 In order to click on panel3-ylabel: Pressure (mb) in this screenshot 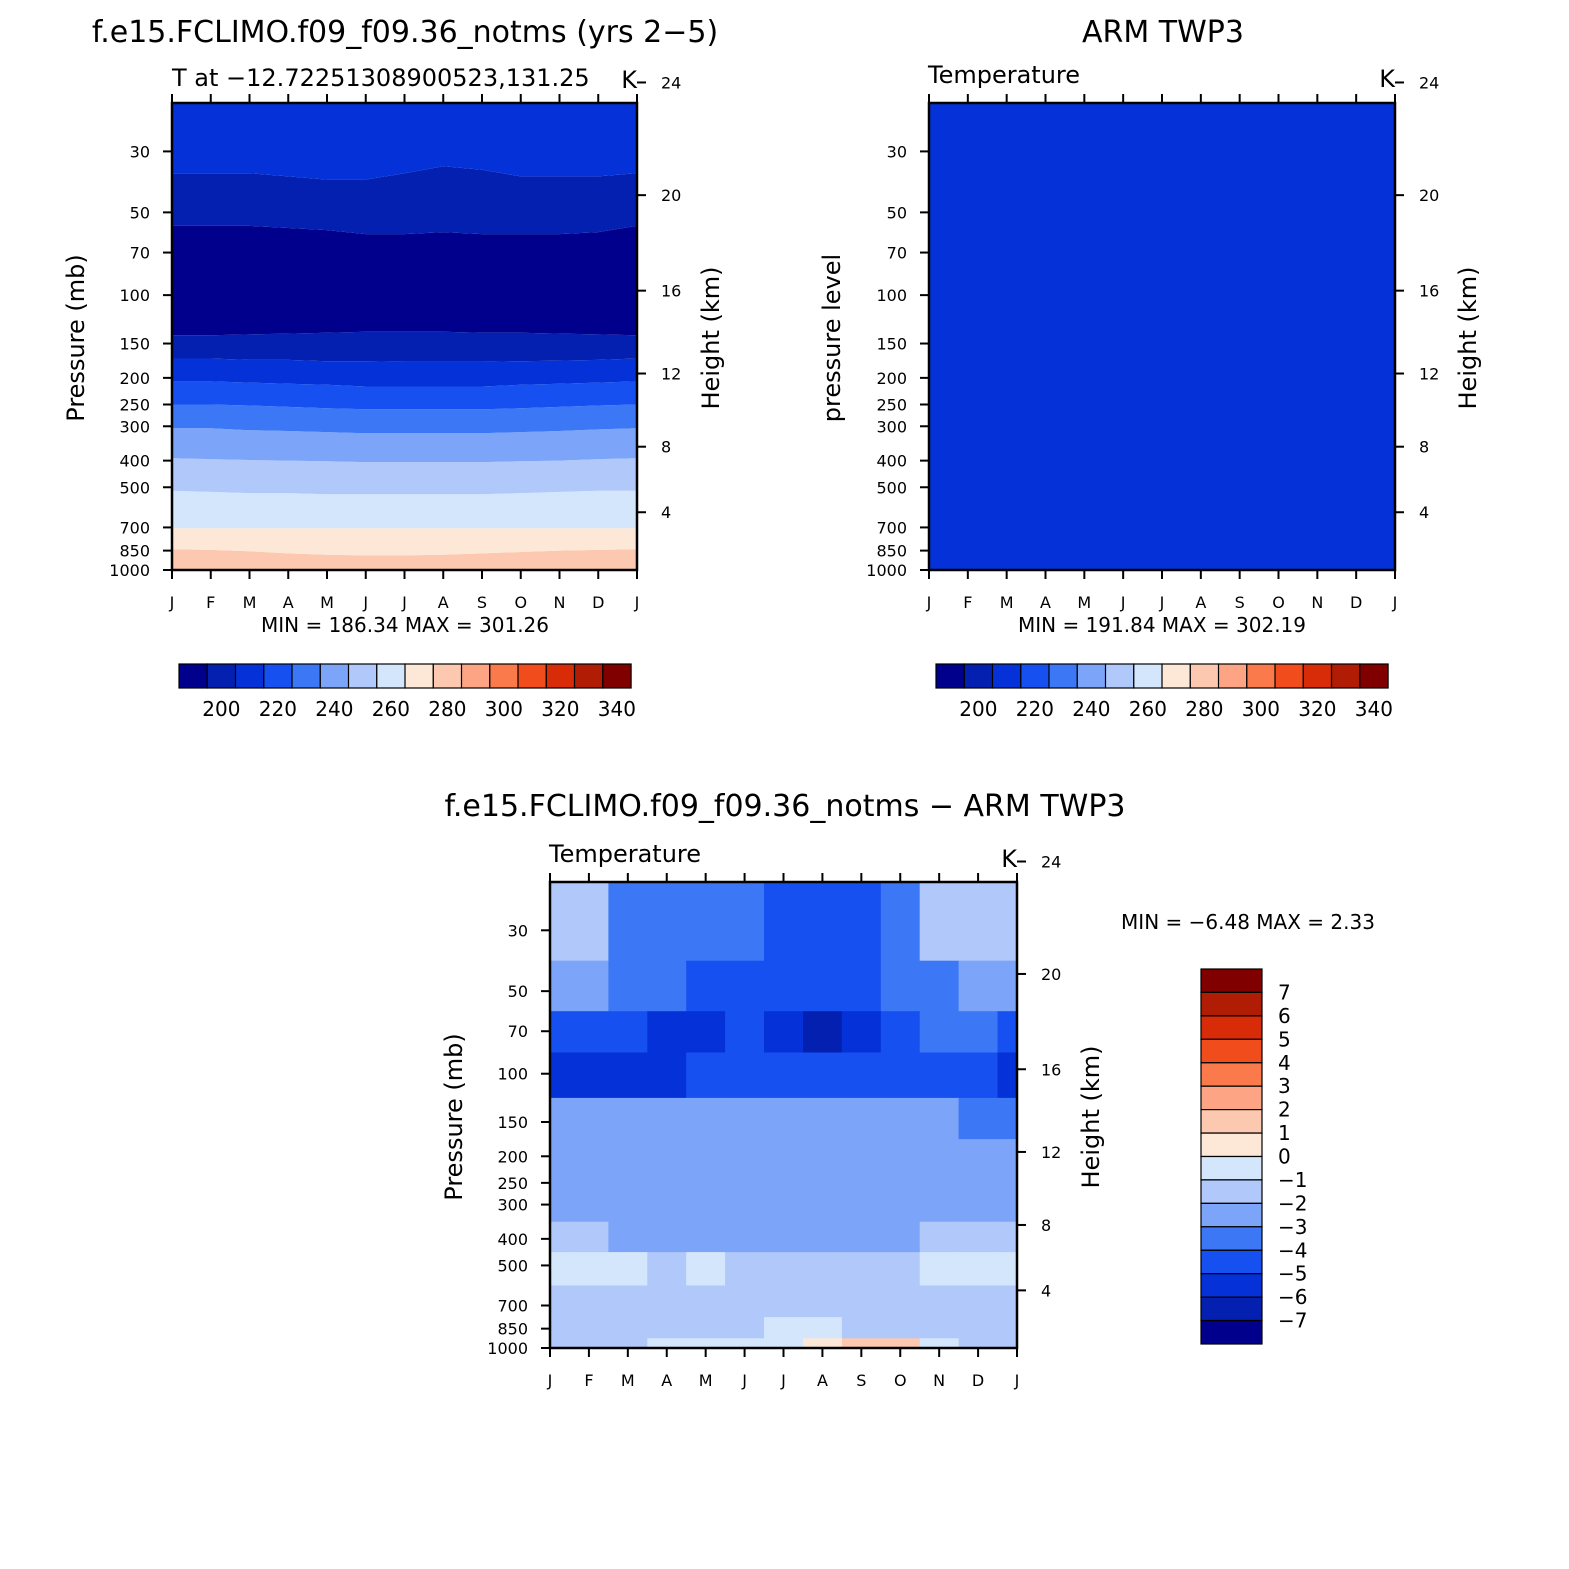, I will do `click(454, 1116)`.